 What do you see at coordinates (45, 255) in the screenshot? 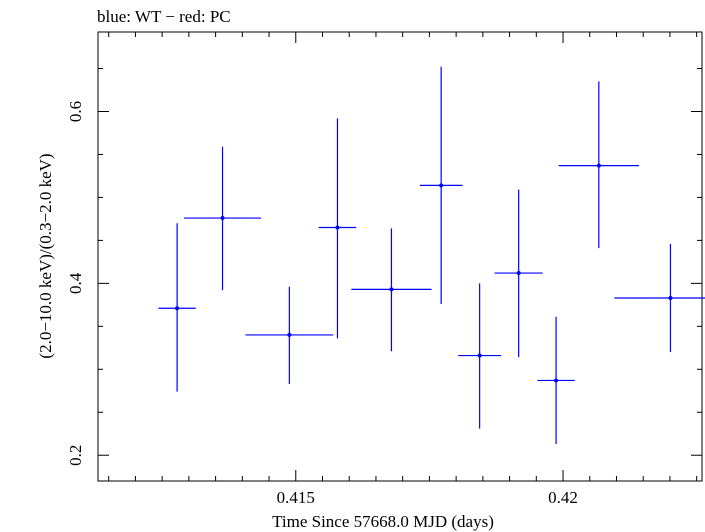
I see `y-axis-label: (2.0−10.0 keV)/(0.3−2.0 keV)` at bounding box center [45, 255].